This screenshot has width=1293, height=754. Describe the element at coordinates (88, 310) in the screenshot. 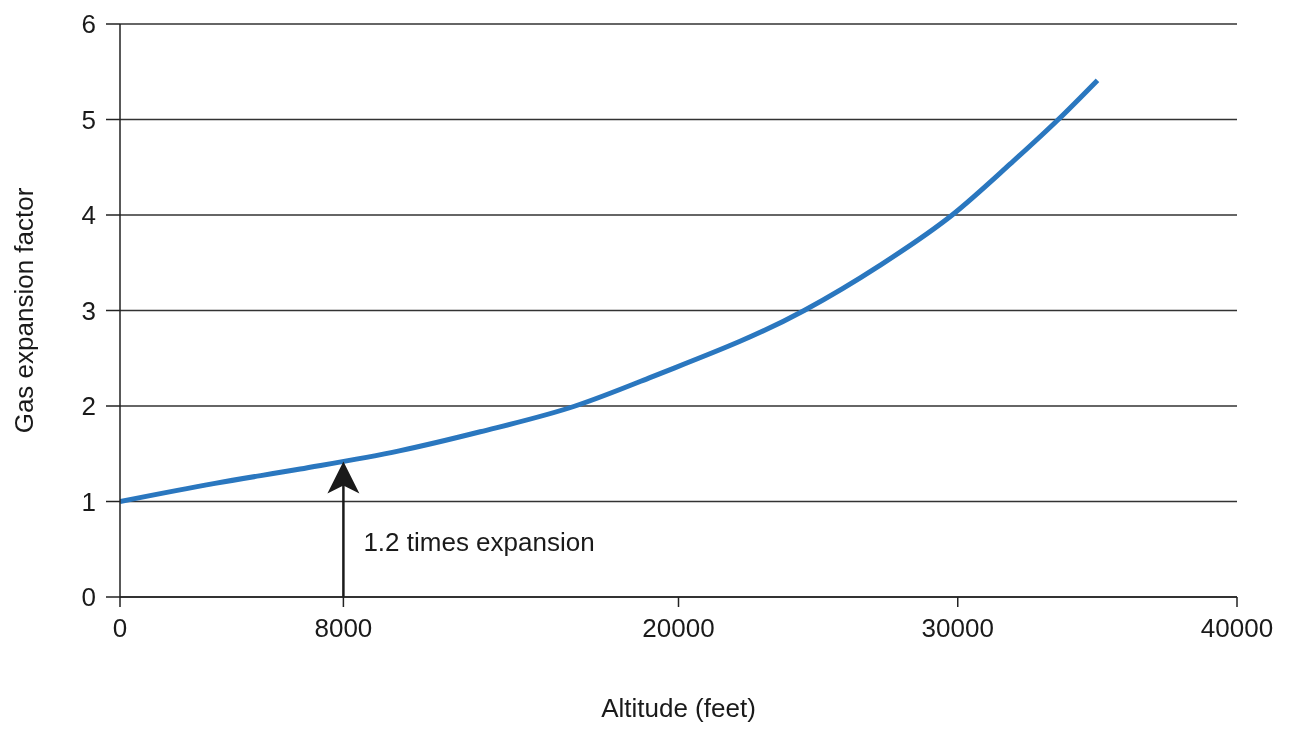

I see `y-tick-label: 3` at that location.